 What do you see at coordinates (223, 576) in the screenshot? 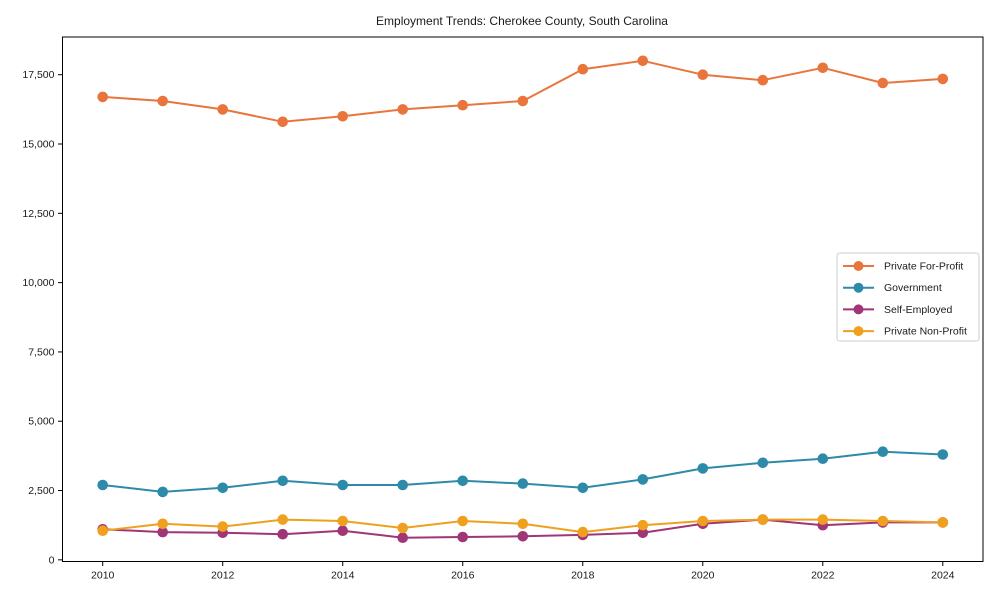
I see `x-tick-label: 2012` at bounding box center [223, 576].